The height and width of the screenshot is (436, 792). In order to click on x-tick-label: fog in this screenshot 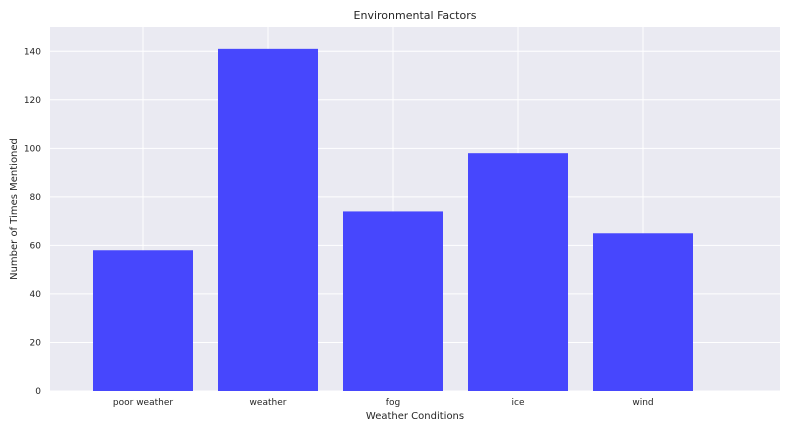, I will do `click(393, 403)`.